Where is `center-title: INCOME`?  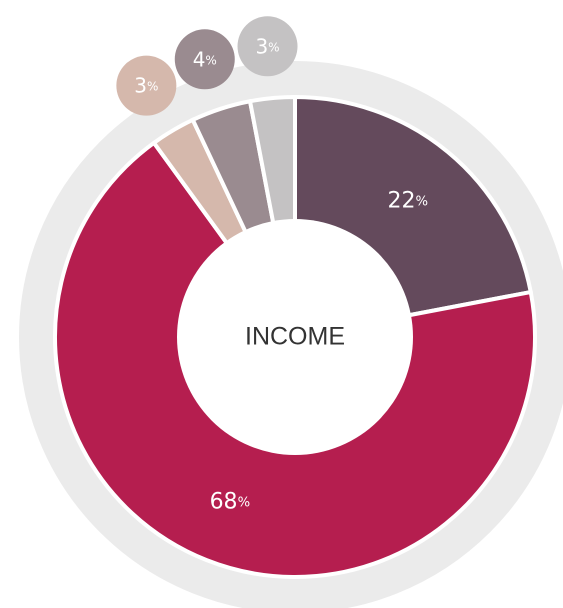 center-title: INCOME is located at coordinates (295, 337).